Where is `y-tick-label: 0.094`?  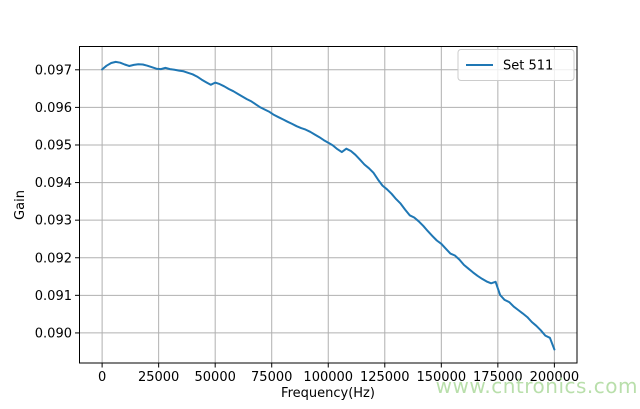 y-tick-label: 0.094 is located at coordinates (53, 183).